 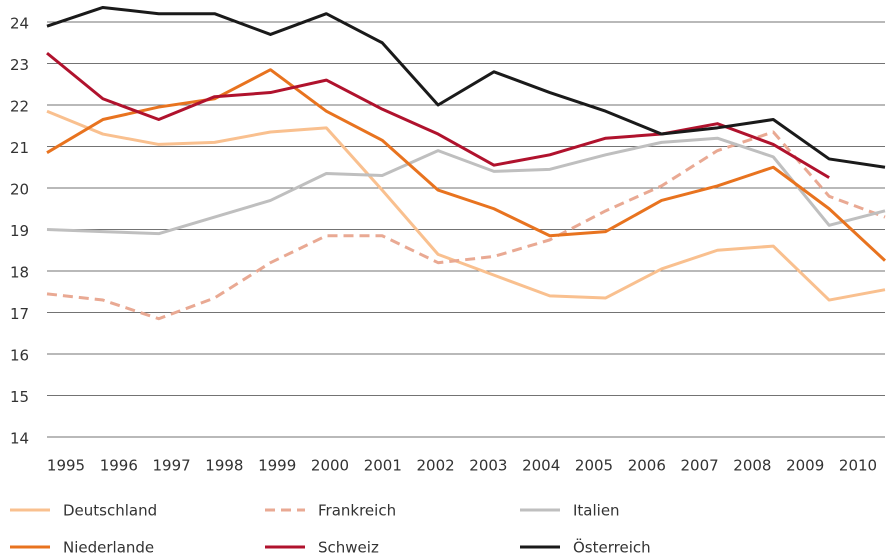 I want to click on x-tick-label: 2006, so click(x=647, y=466).